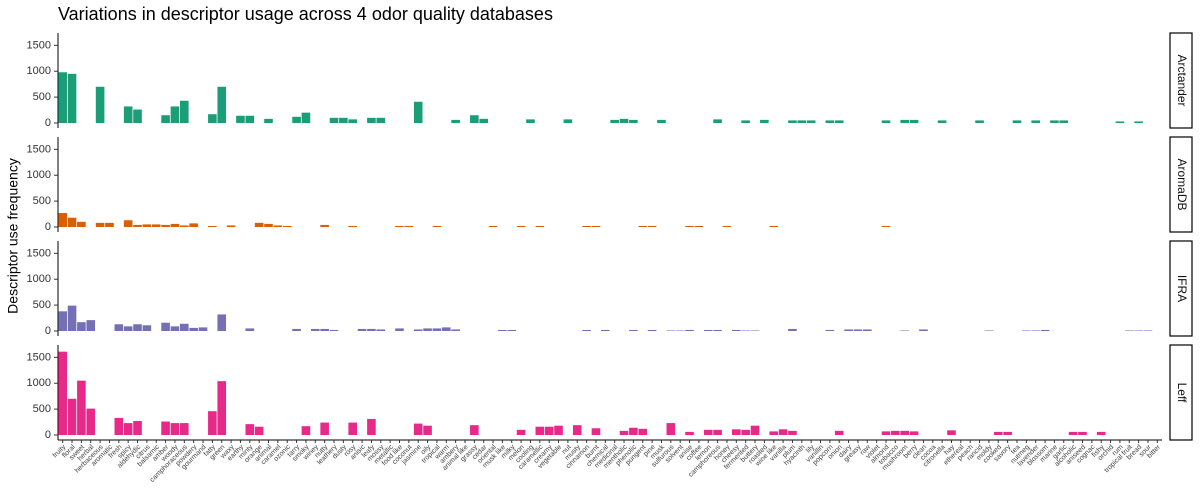  Describe the element at coordinates (42, 409) in the screenshot. I see `y-tick-label: 500` at that location.